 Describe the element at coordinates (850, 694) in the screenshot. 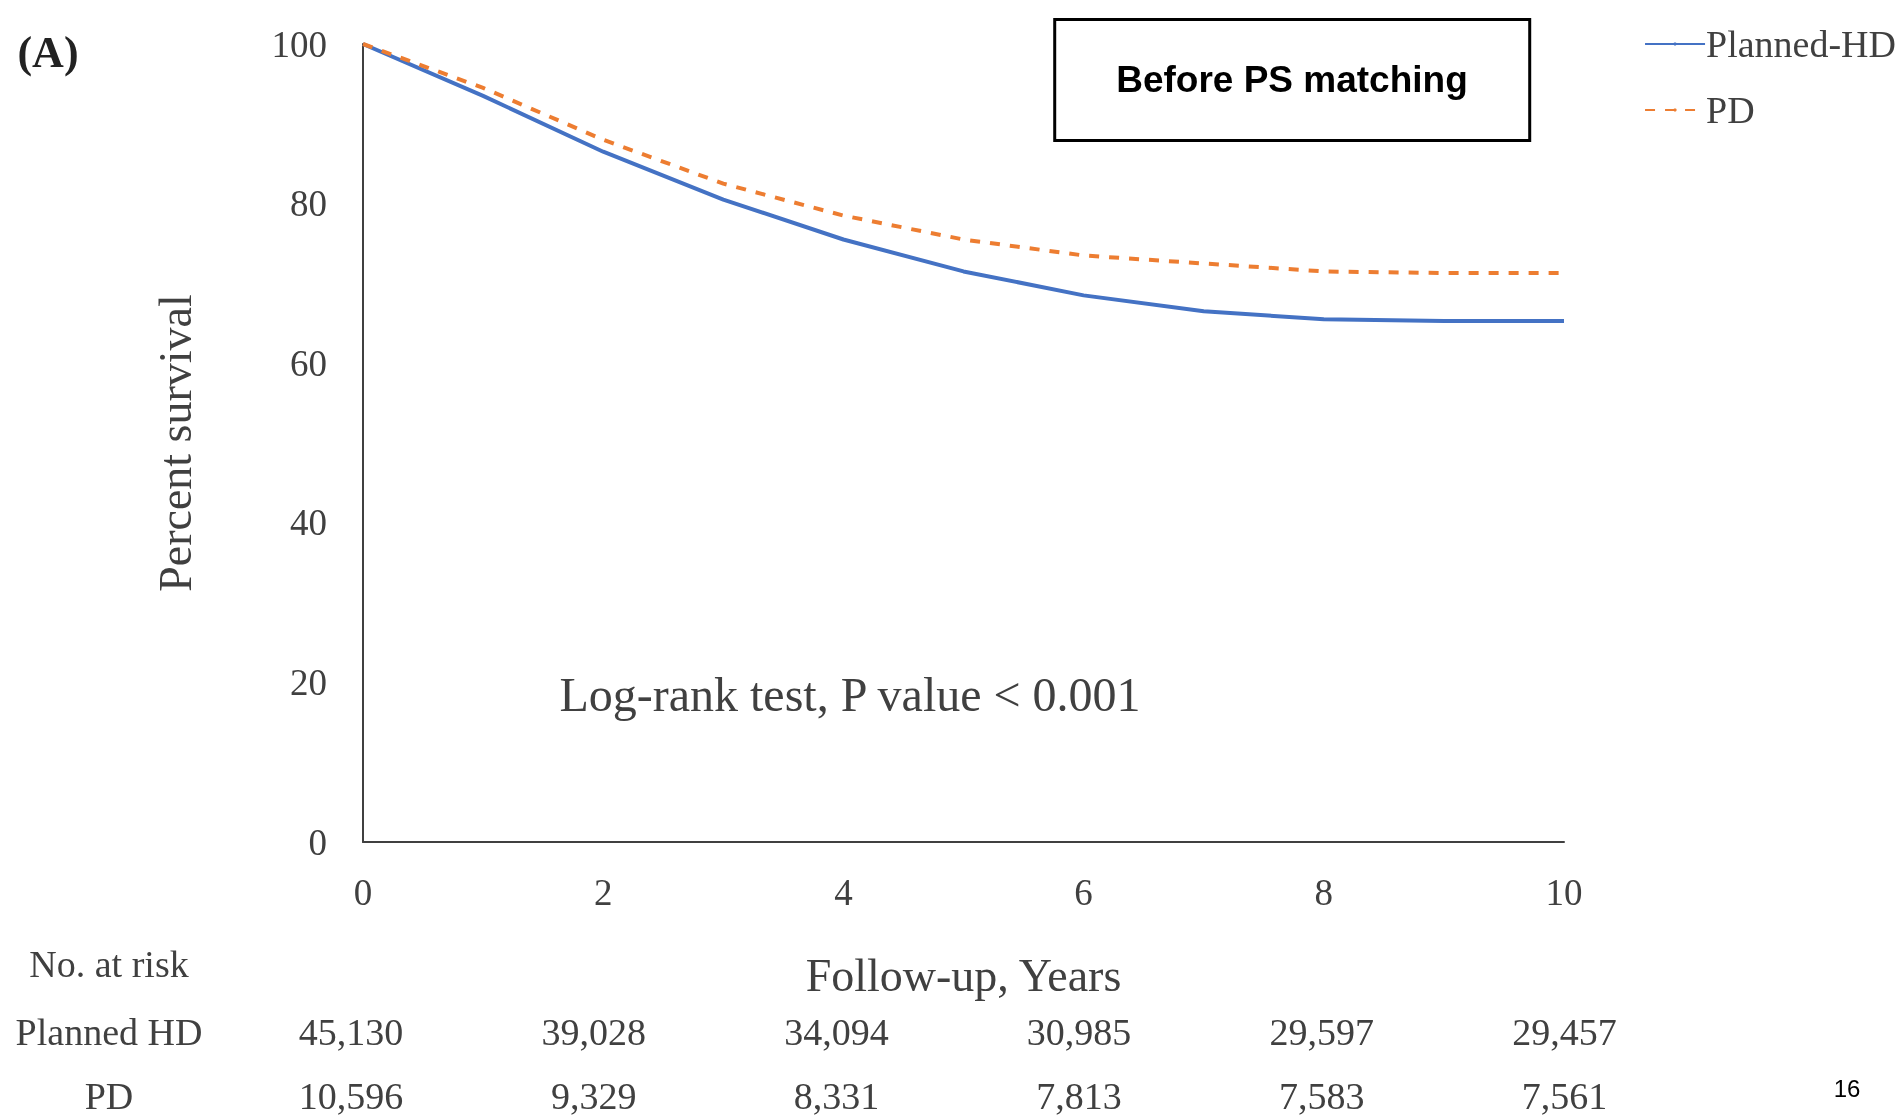

I see `annotation: Log-rank test, P value < 0.001` at that location.